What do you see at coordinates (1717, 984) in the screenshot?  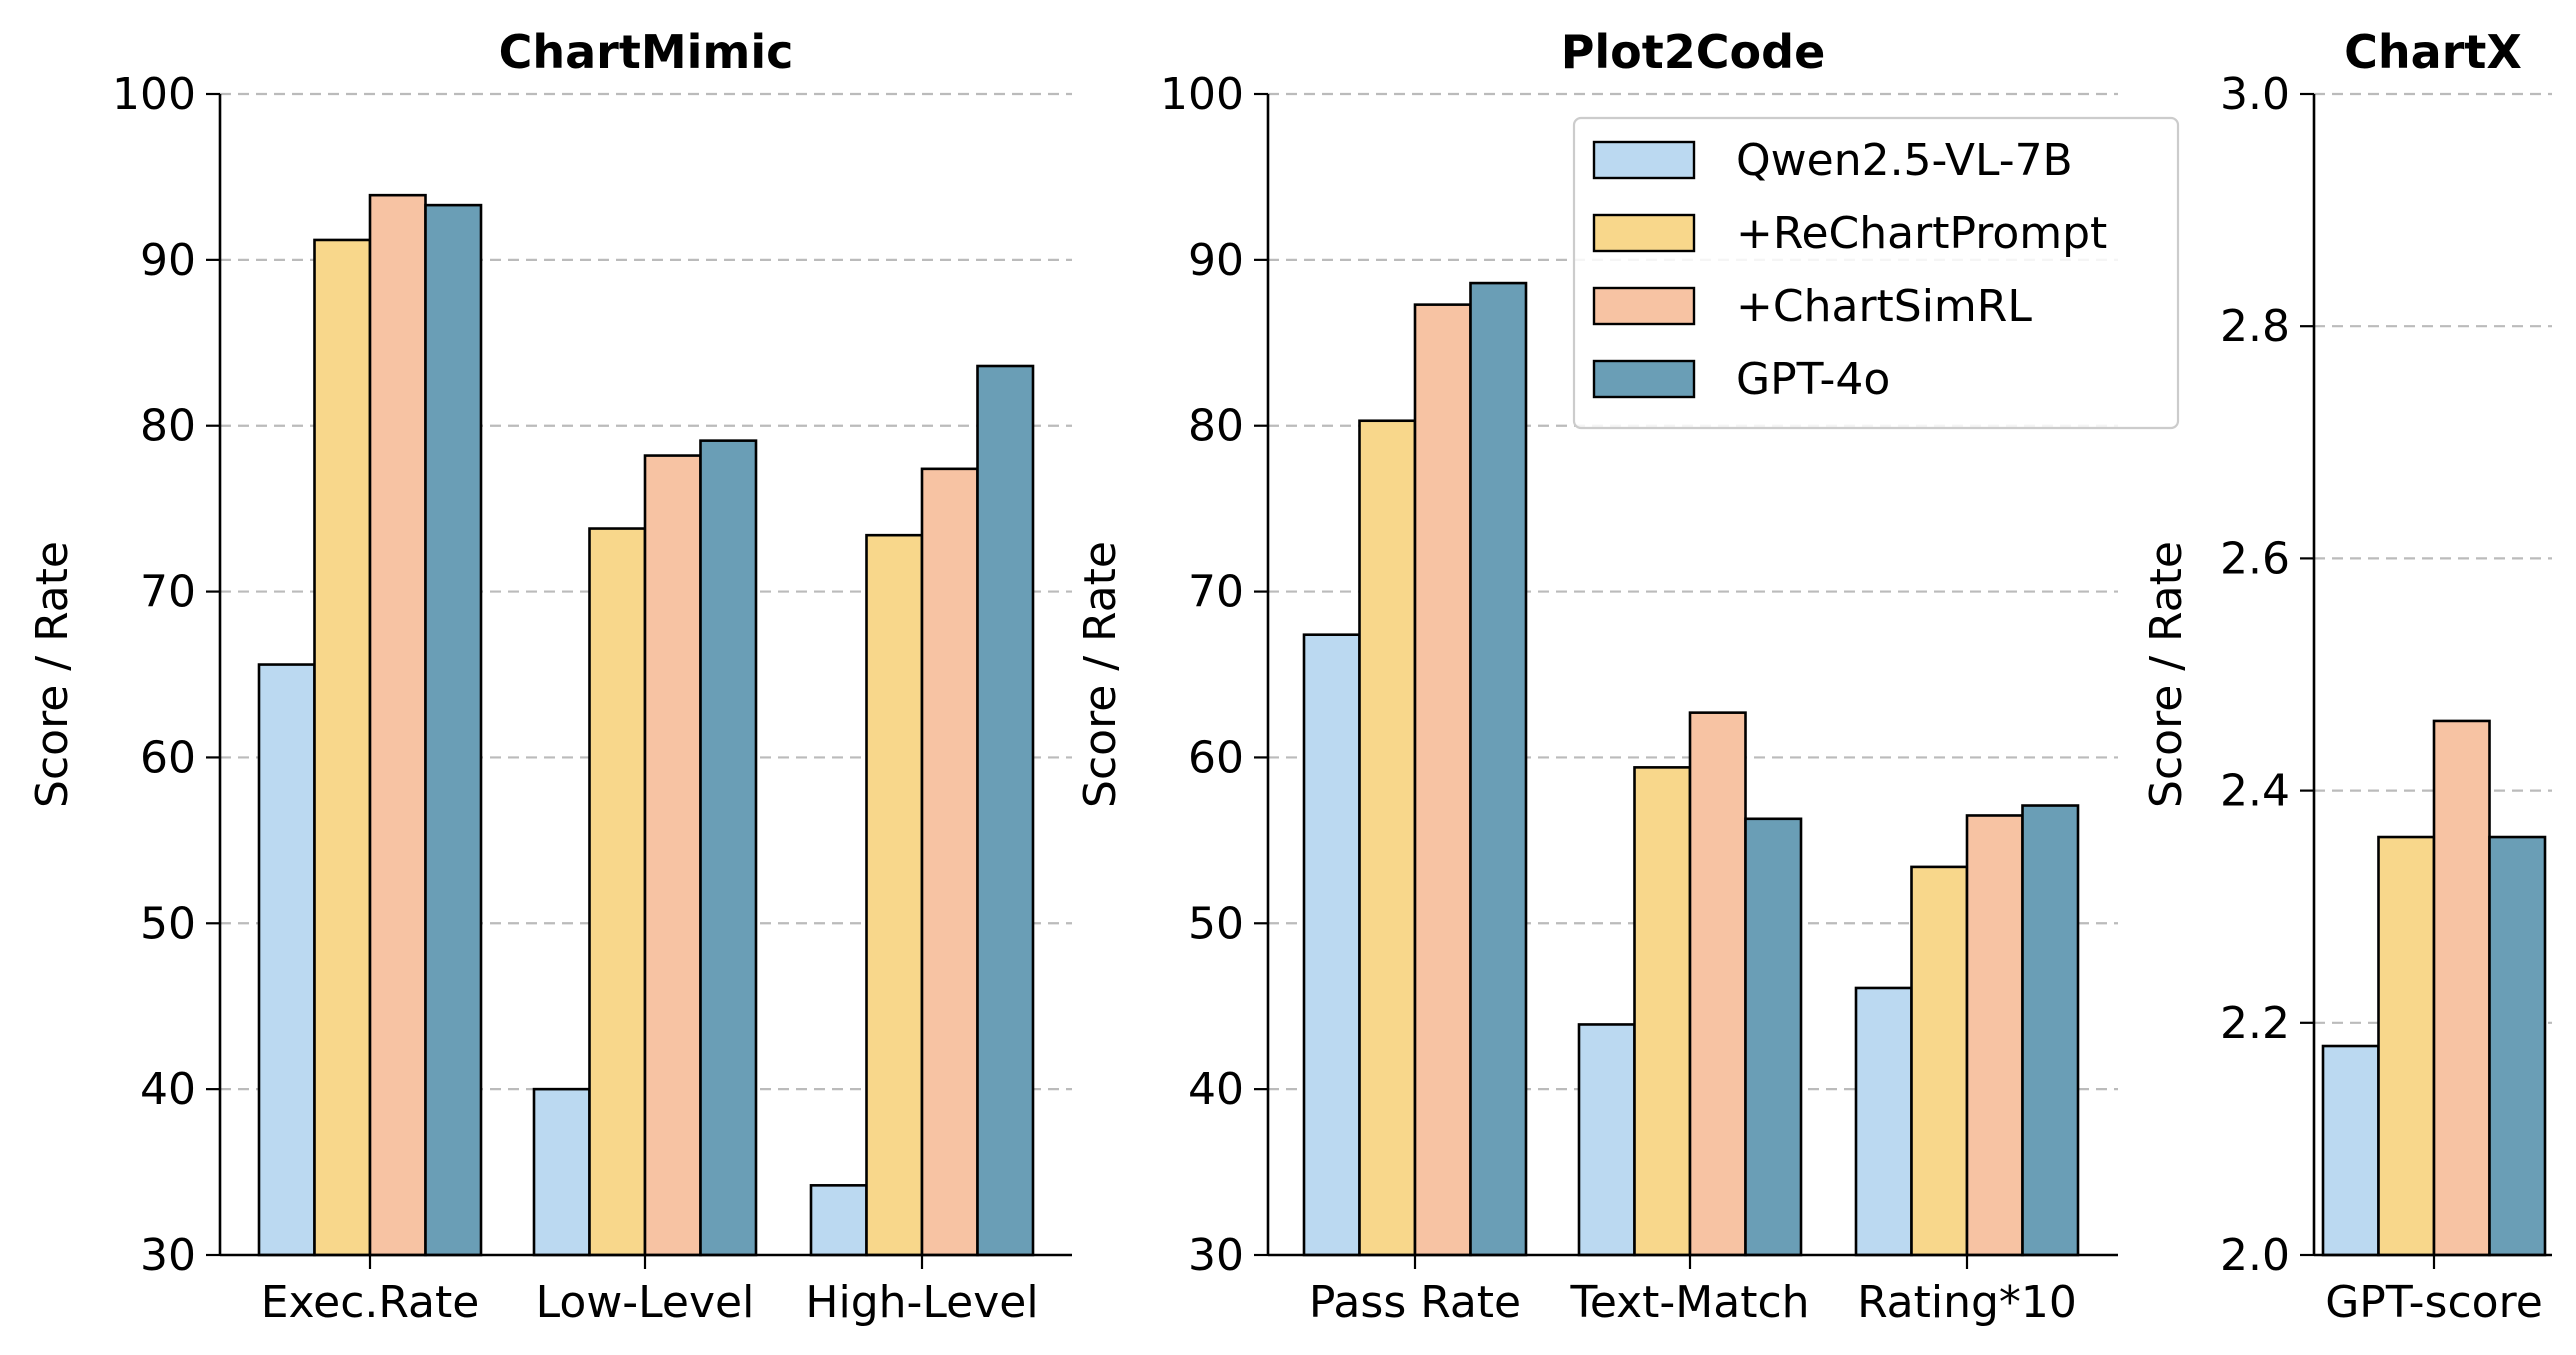 I see `bar-plot2code-text-match-chartsimrl` at bounding box center [1717, 984].